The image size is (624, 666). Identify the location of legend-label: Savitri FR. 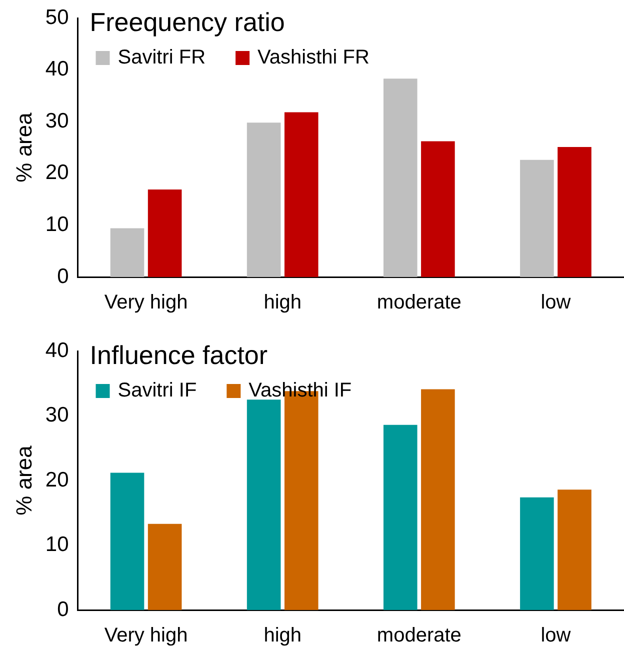
(162, 57).